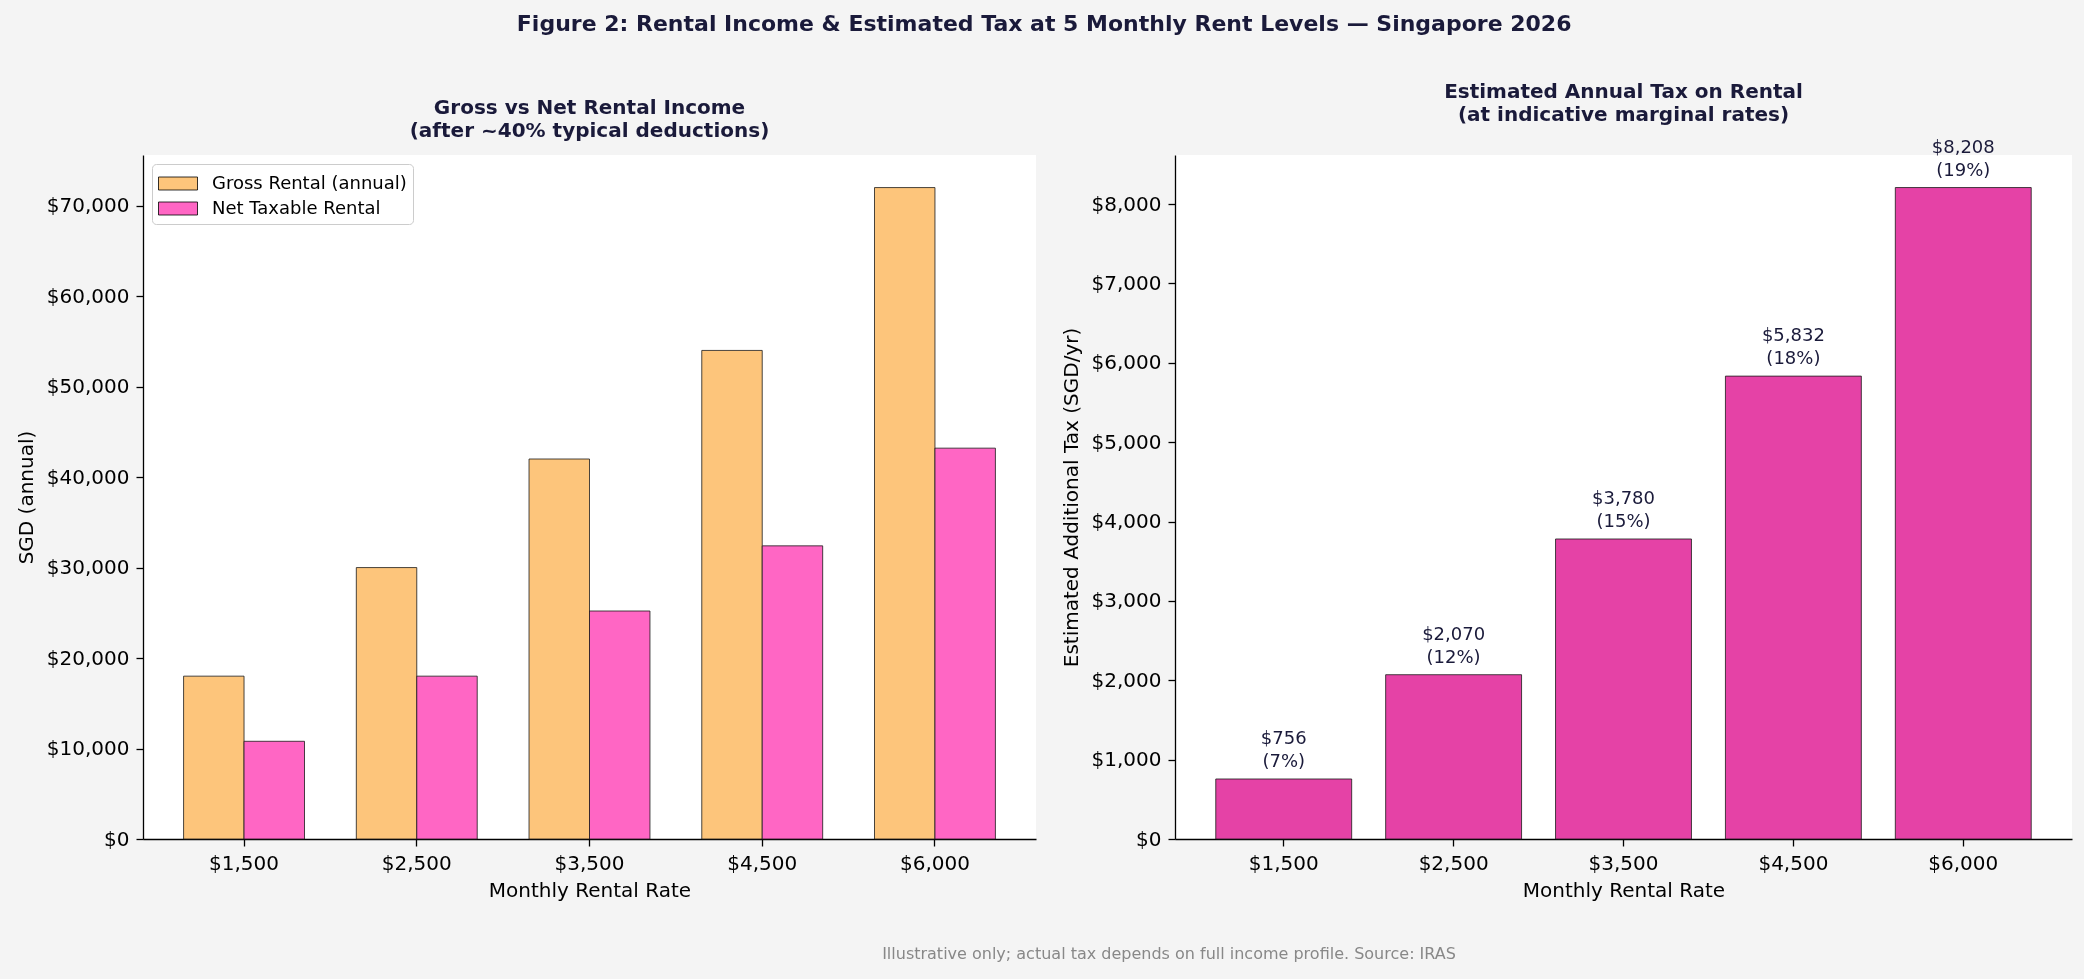  Describe the element at coordinates (88, 748) in the screenshot. I see `y-tick-label: $10,000` at that location.